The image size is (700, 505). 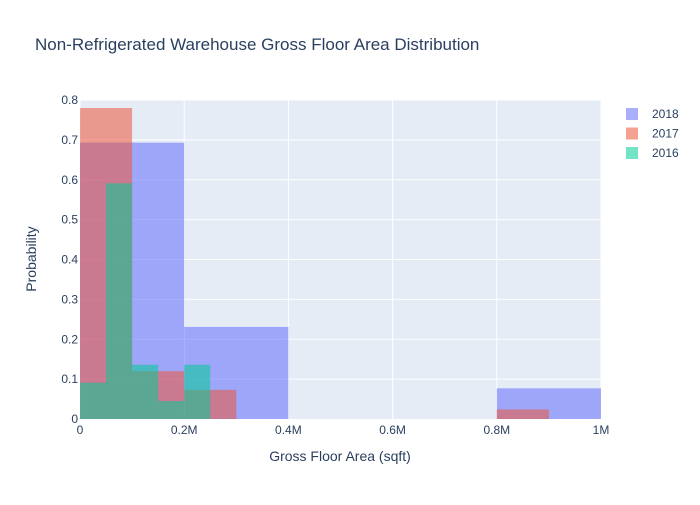 I want to click on y-axis-ticks: 0 0.1 0.2 0.3 0.4 0.5 0.6 0.7 0.8, so click(x=69, y=259).